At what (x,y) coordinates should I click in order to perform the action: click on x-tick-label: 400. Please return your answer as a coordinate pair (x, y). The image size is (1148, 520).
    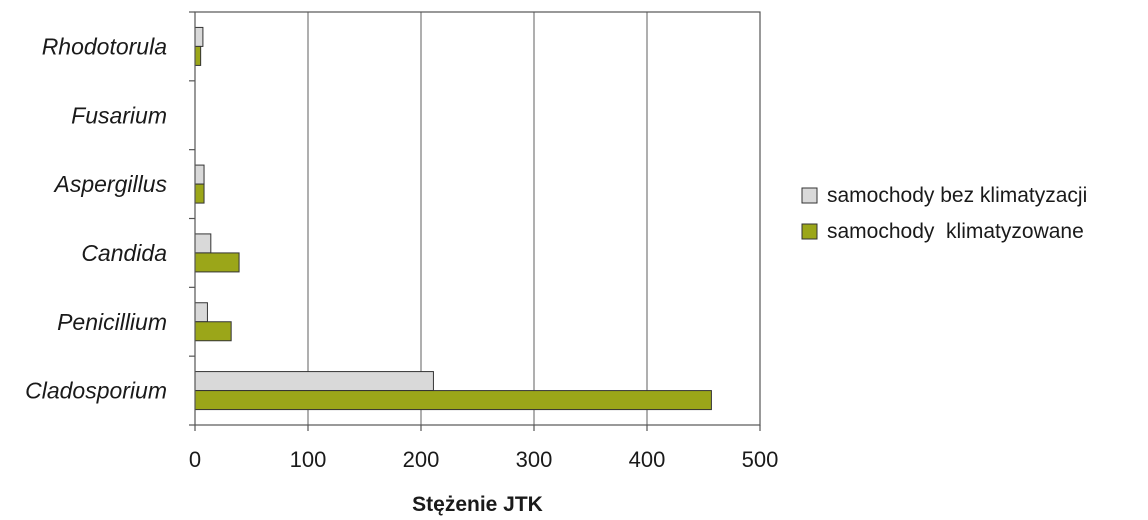
    Looking at the image, I should click on (647, 459).